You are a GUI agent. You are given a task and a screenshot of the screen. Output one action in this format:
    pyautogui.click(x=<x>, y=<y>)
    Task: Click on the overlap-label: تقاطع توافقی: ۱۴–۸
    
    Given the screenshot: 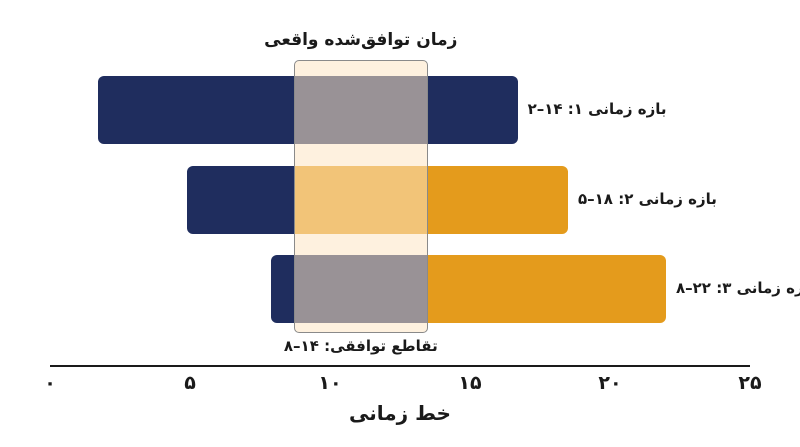 What is the action you would take?
    pyautogui.click(x=360, y=346)
    